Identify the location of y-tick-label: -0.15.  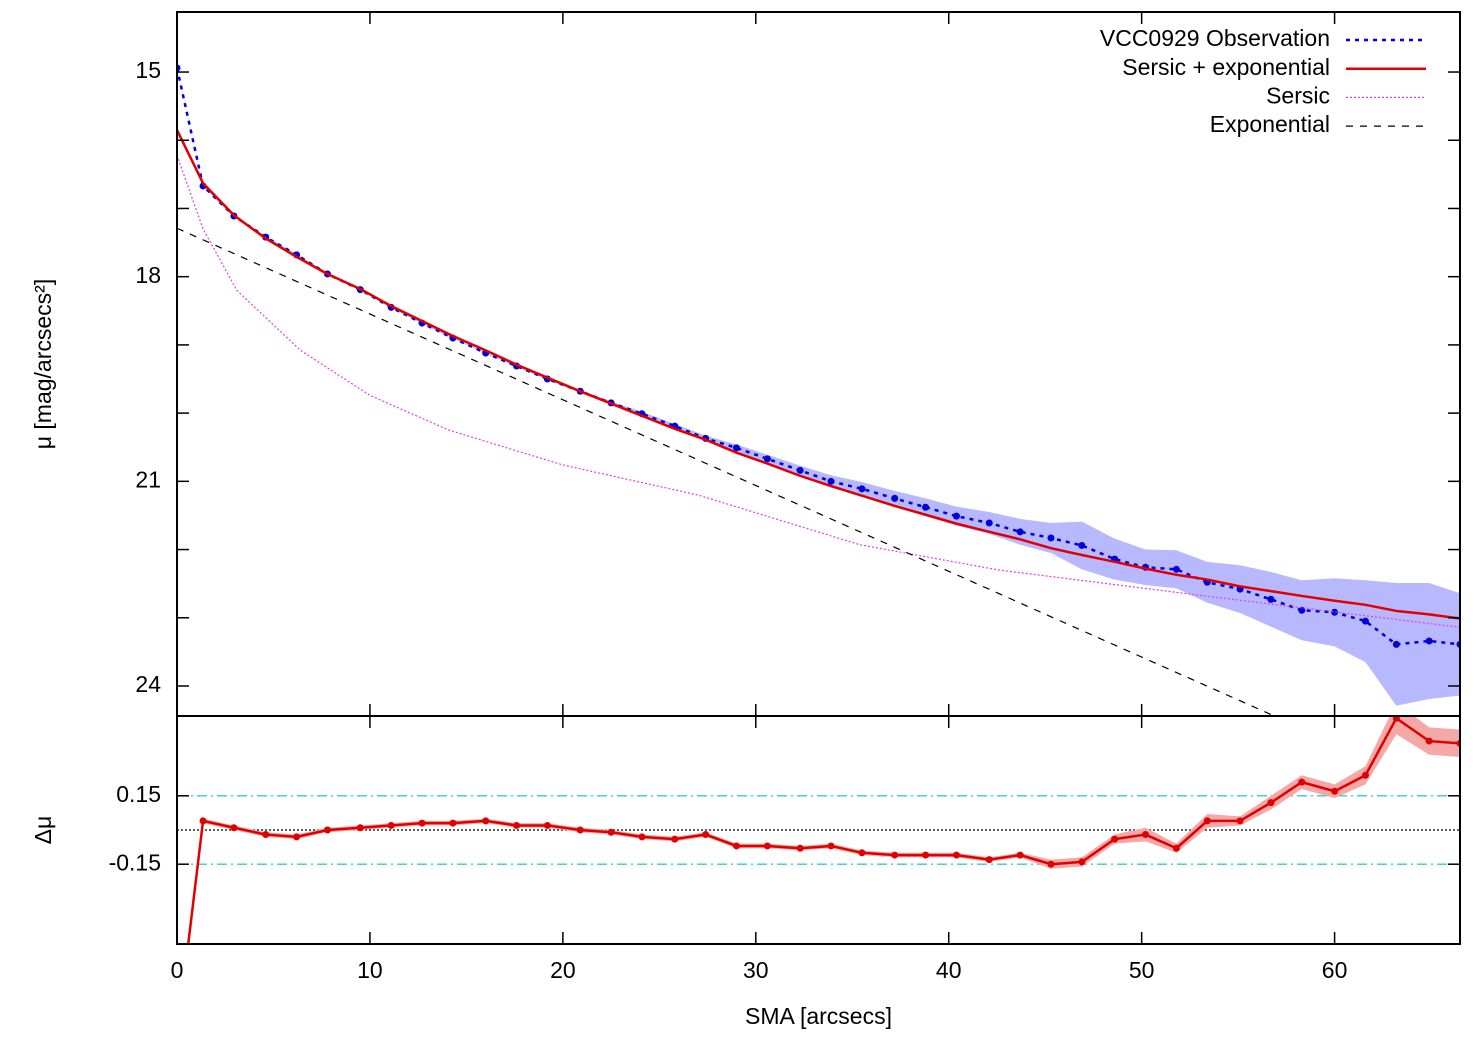
(135, 862).